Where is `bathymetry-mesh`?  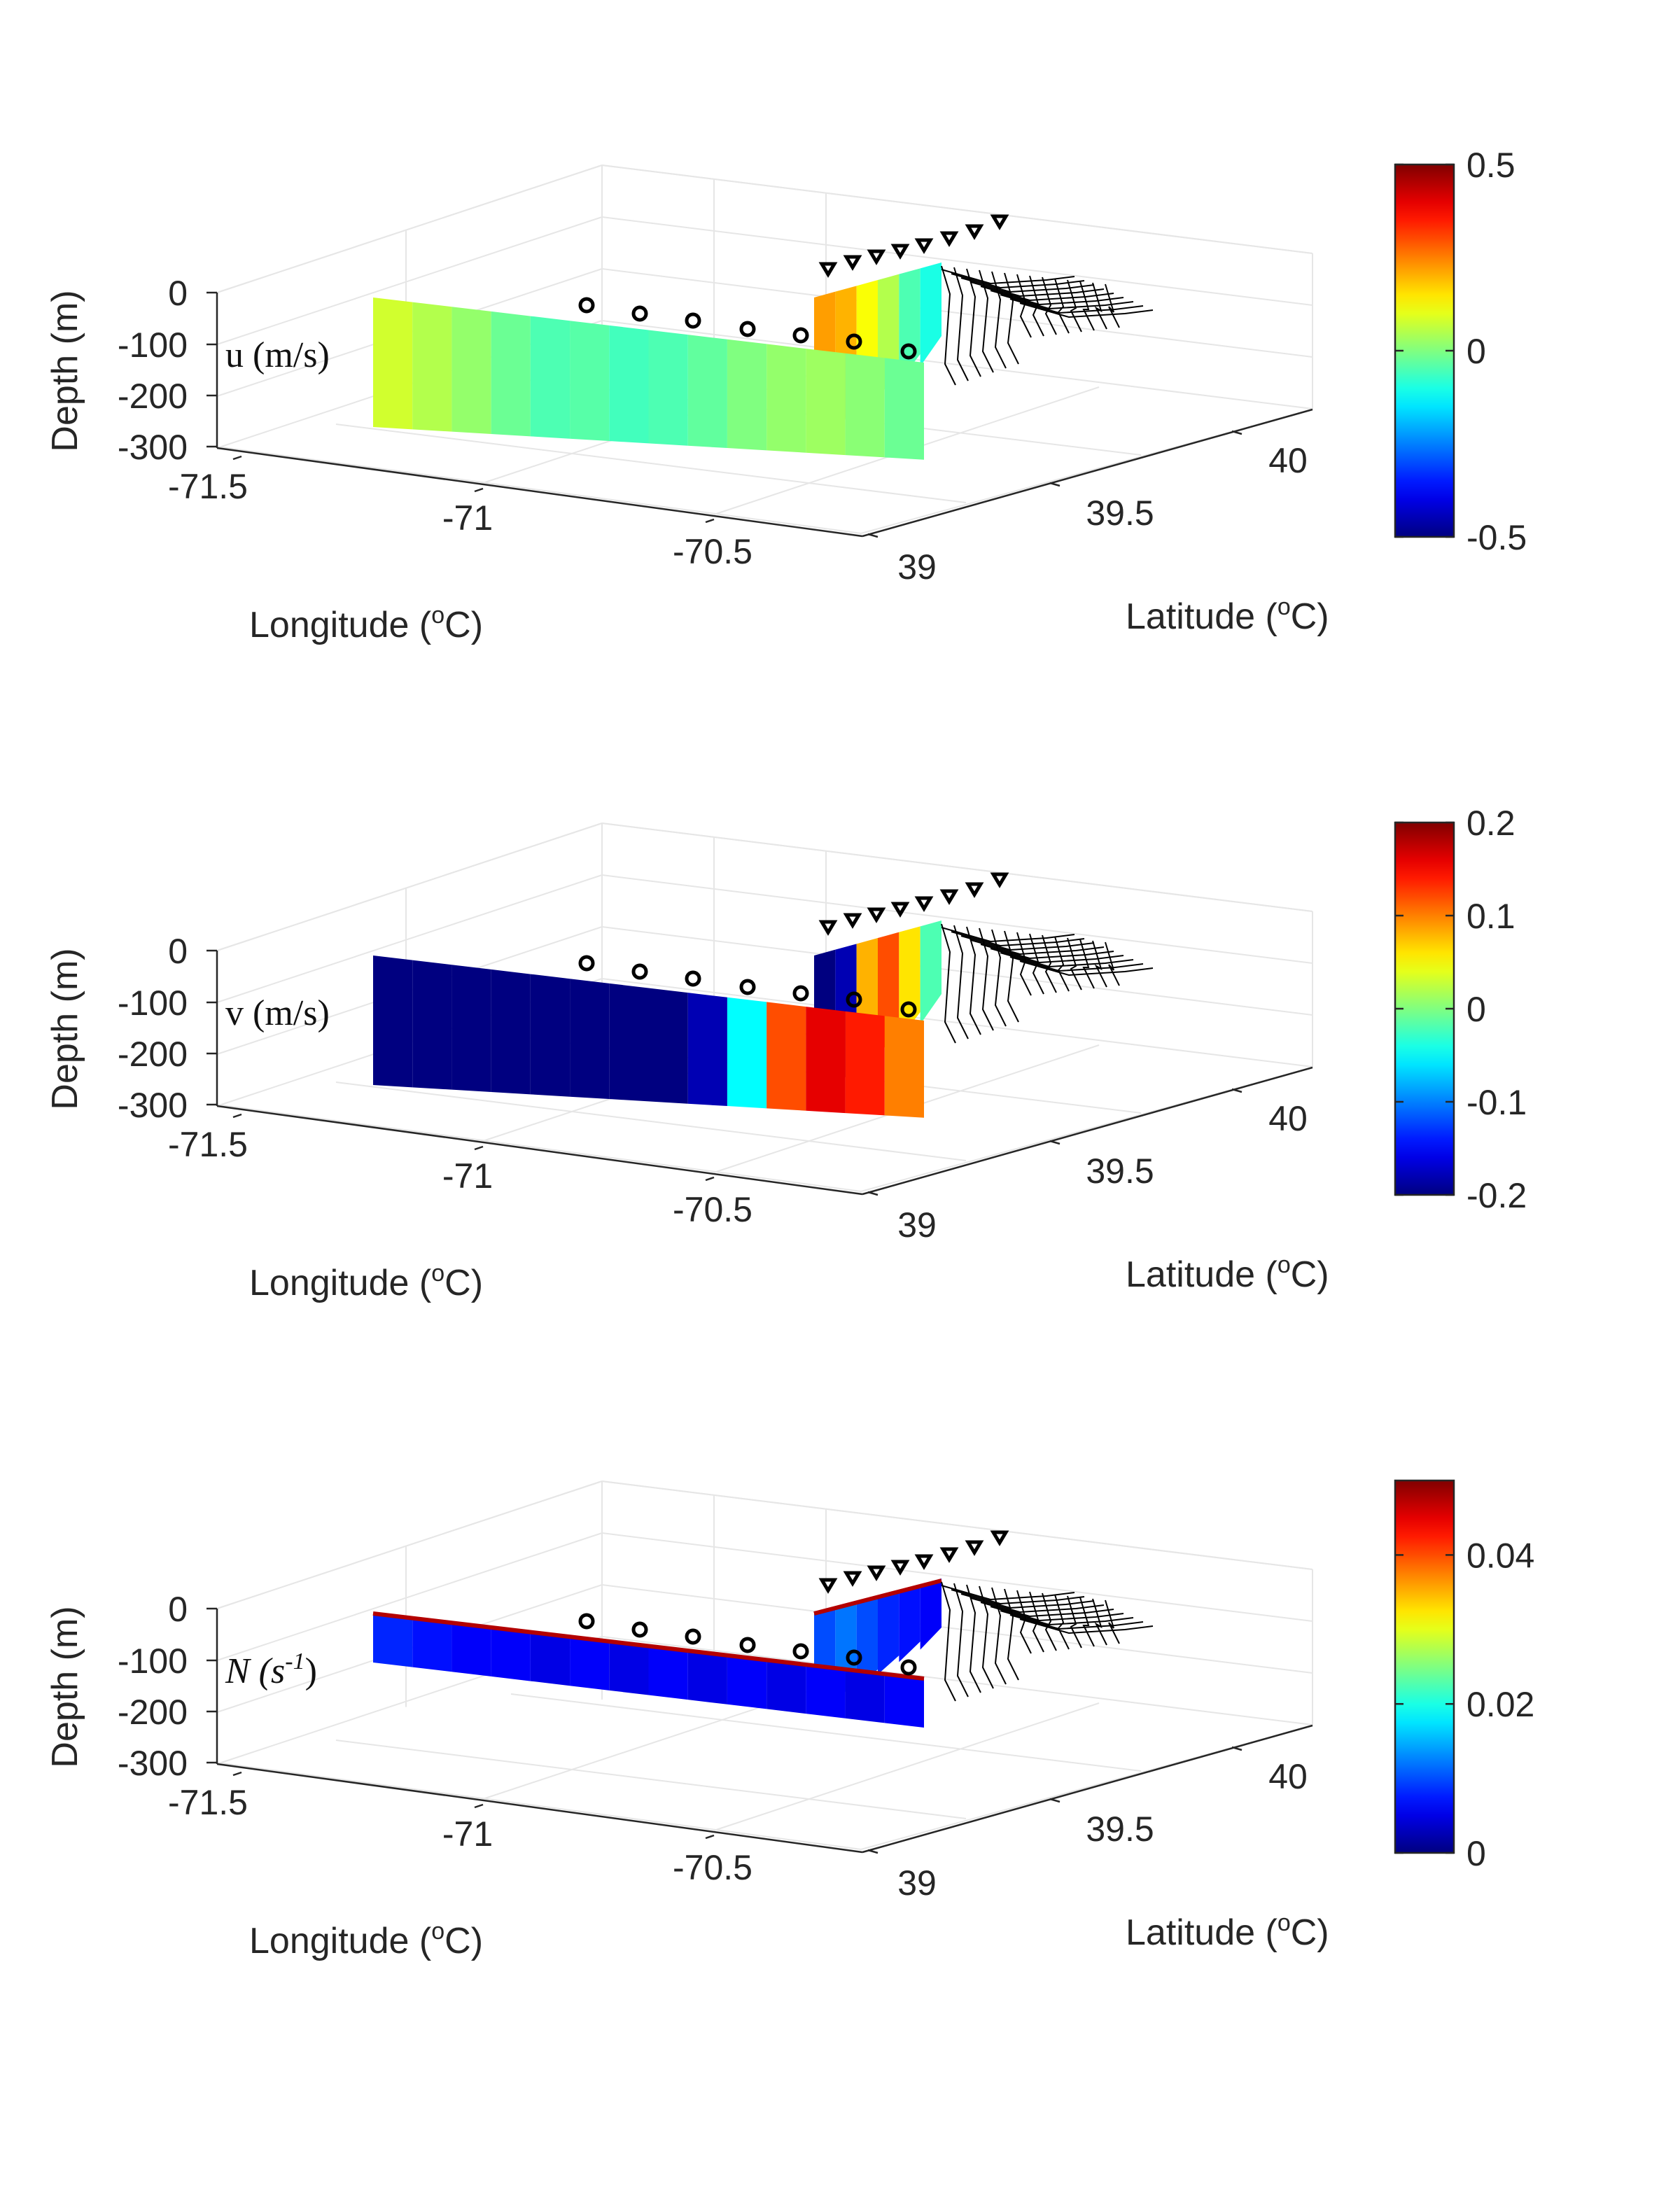 bathymetry-mesh is located at coordinates (1047, 1641).